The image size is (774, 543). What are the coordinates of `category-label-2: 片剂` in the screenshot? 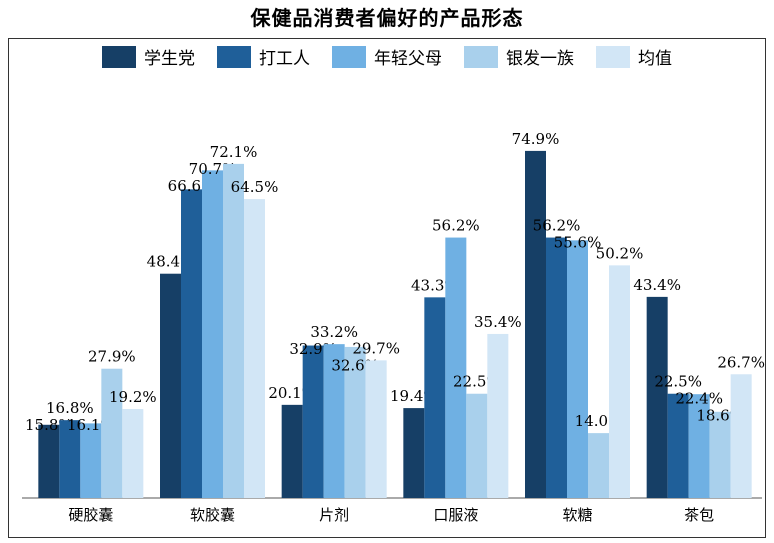 It's located at (334, 515).